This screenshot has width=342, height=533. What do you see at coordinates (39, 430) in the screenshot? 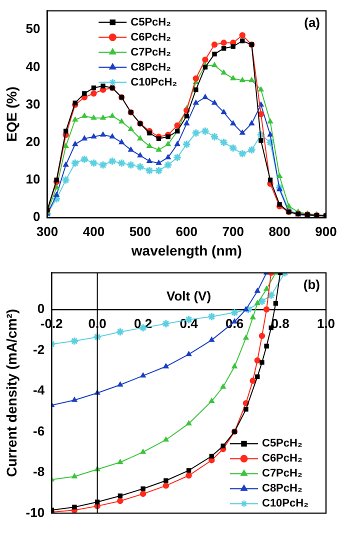
I see `y-tick-label: -6` at bounding box center [39, 430].